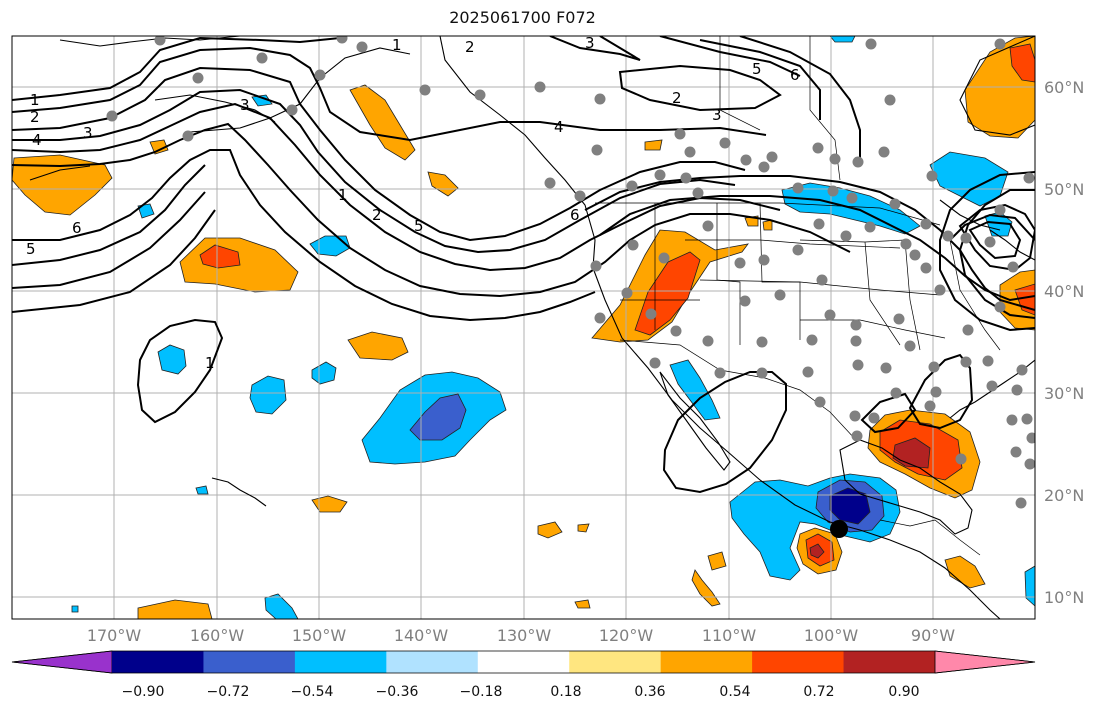  I want to click on lat-label-50n: 50°N, so click(1064, 189).